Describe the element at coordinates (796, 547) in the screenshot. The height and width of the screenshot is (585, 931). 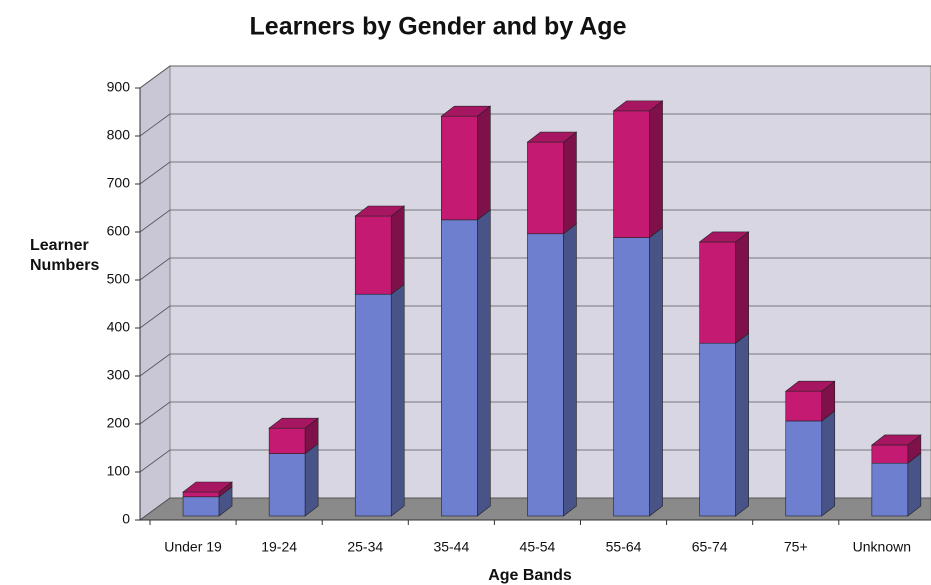
I see `x-tick-label: 75+` at that location.